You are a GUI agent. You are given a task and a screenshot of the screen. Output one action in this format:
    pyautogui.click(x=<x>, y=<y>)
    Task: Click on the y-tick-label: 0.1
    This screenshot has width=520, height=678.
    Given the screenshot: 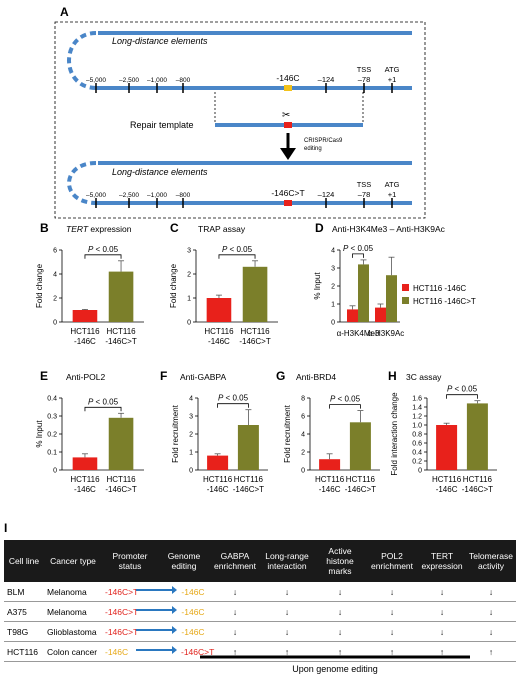 What is the action you would take?
    pyautogui.click(x=52, y=453)
    